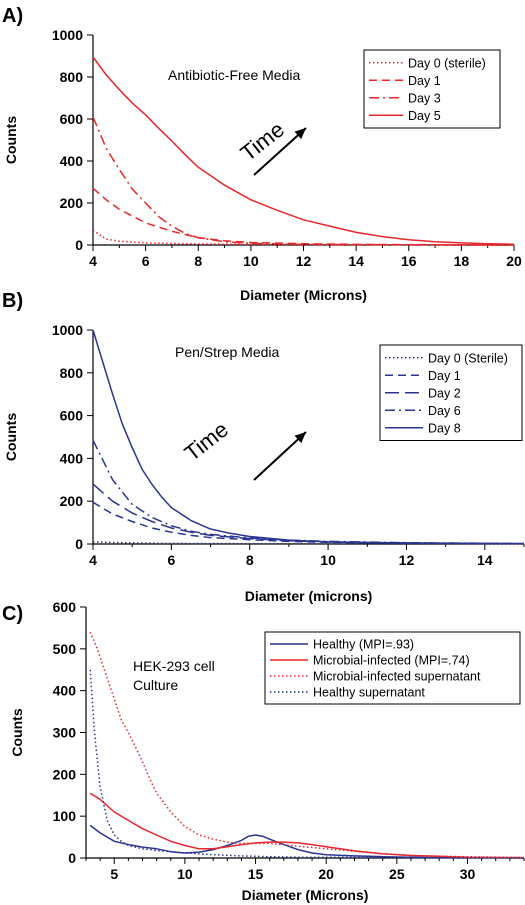 The height and width of the screenshot is (905, 525). Describe the element at coordinates (65, 733) in the screenshot. I see `y-tick-label: 300` at that location.